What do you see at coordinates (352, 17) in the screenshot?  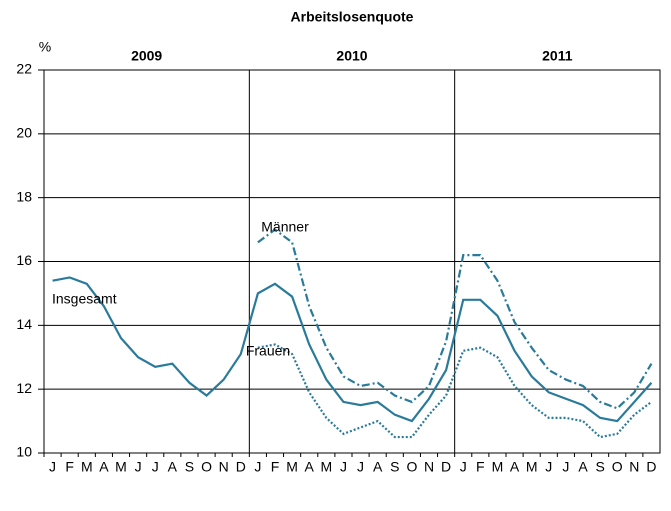 I see `chart-title: Arbeitslosenquote` at bounding box center [352, 17].